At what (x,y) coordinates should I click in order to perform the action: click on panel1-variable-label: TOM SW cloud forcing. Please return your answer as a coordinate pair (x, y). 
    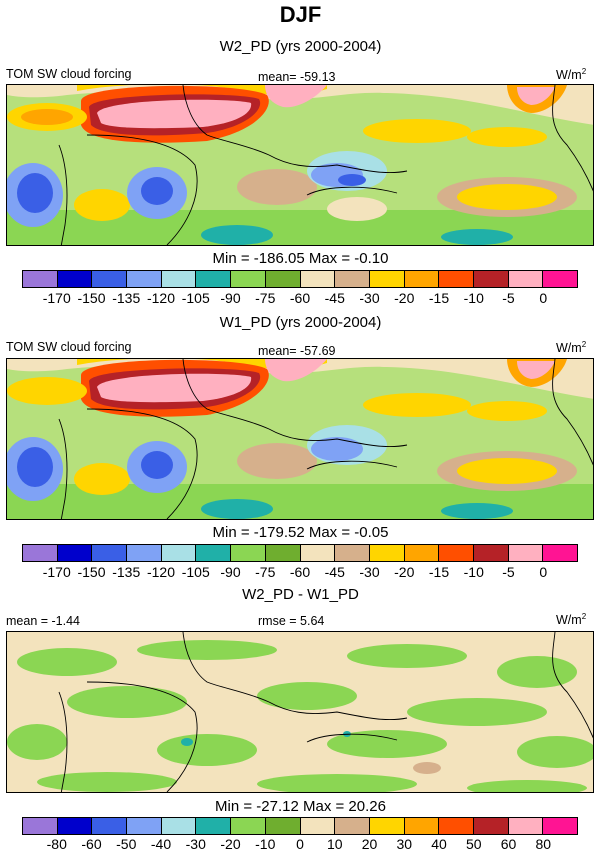
    Looking at the image, I should click on (69, 74).